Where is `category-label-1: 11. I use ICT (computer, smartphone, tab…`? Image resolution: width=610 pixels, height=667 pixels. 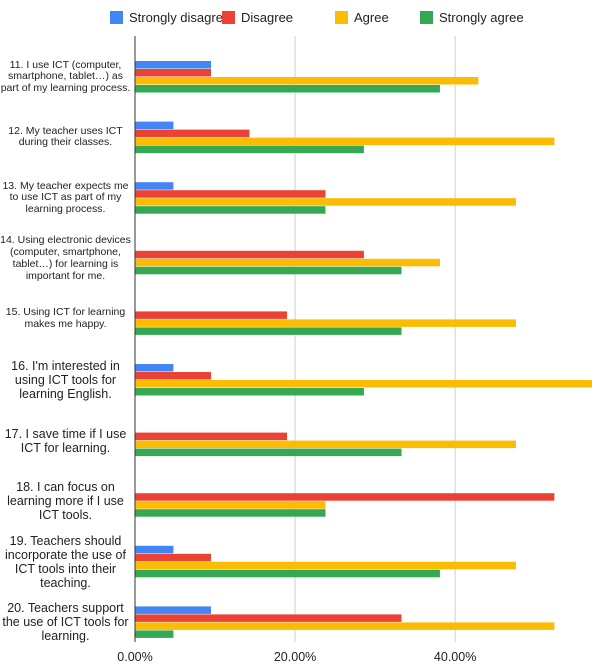 category-label-1: 11. I use ICT (computer, smartphone, tab… is located at coordinates (65, 76).